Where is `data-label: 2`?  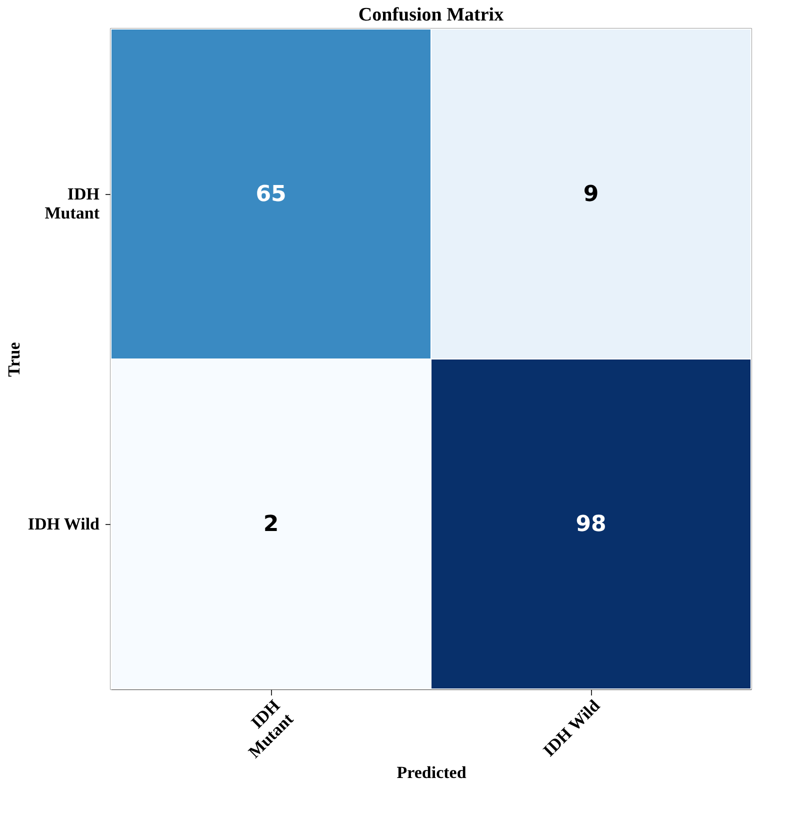 data-label: 2 is located at coordinates (271, 524).